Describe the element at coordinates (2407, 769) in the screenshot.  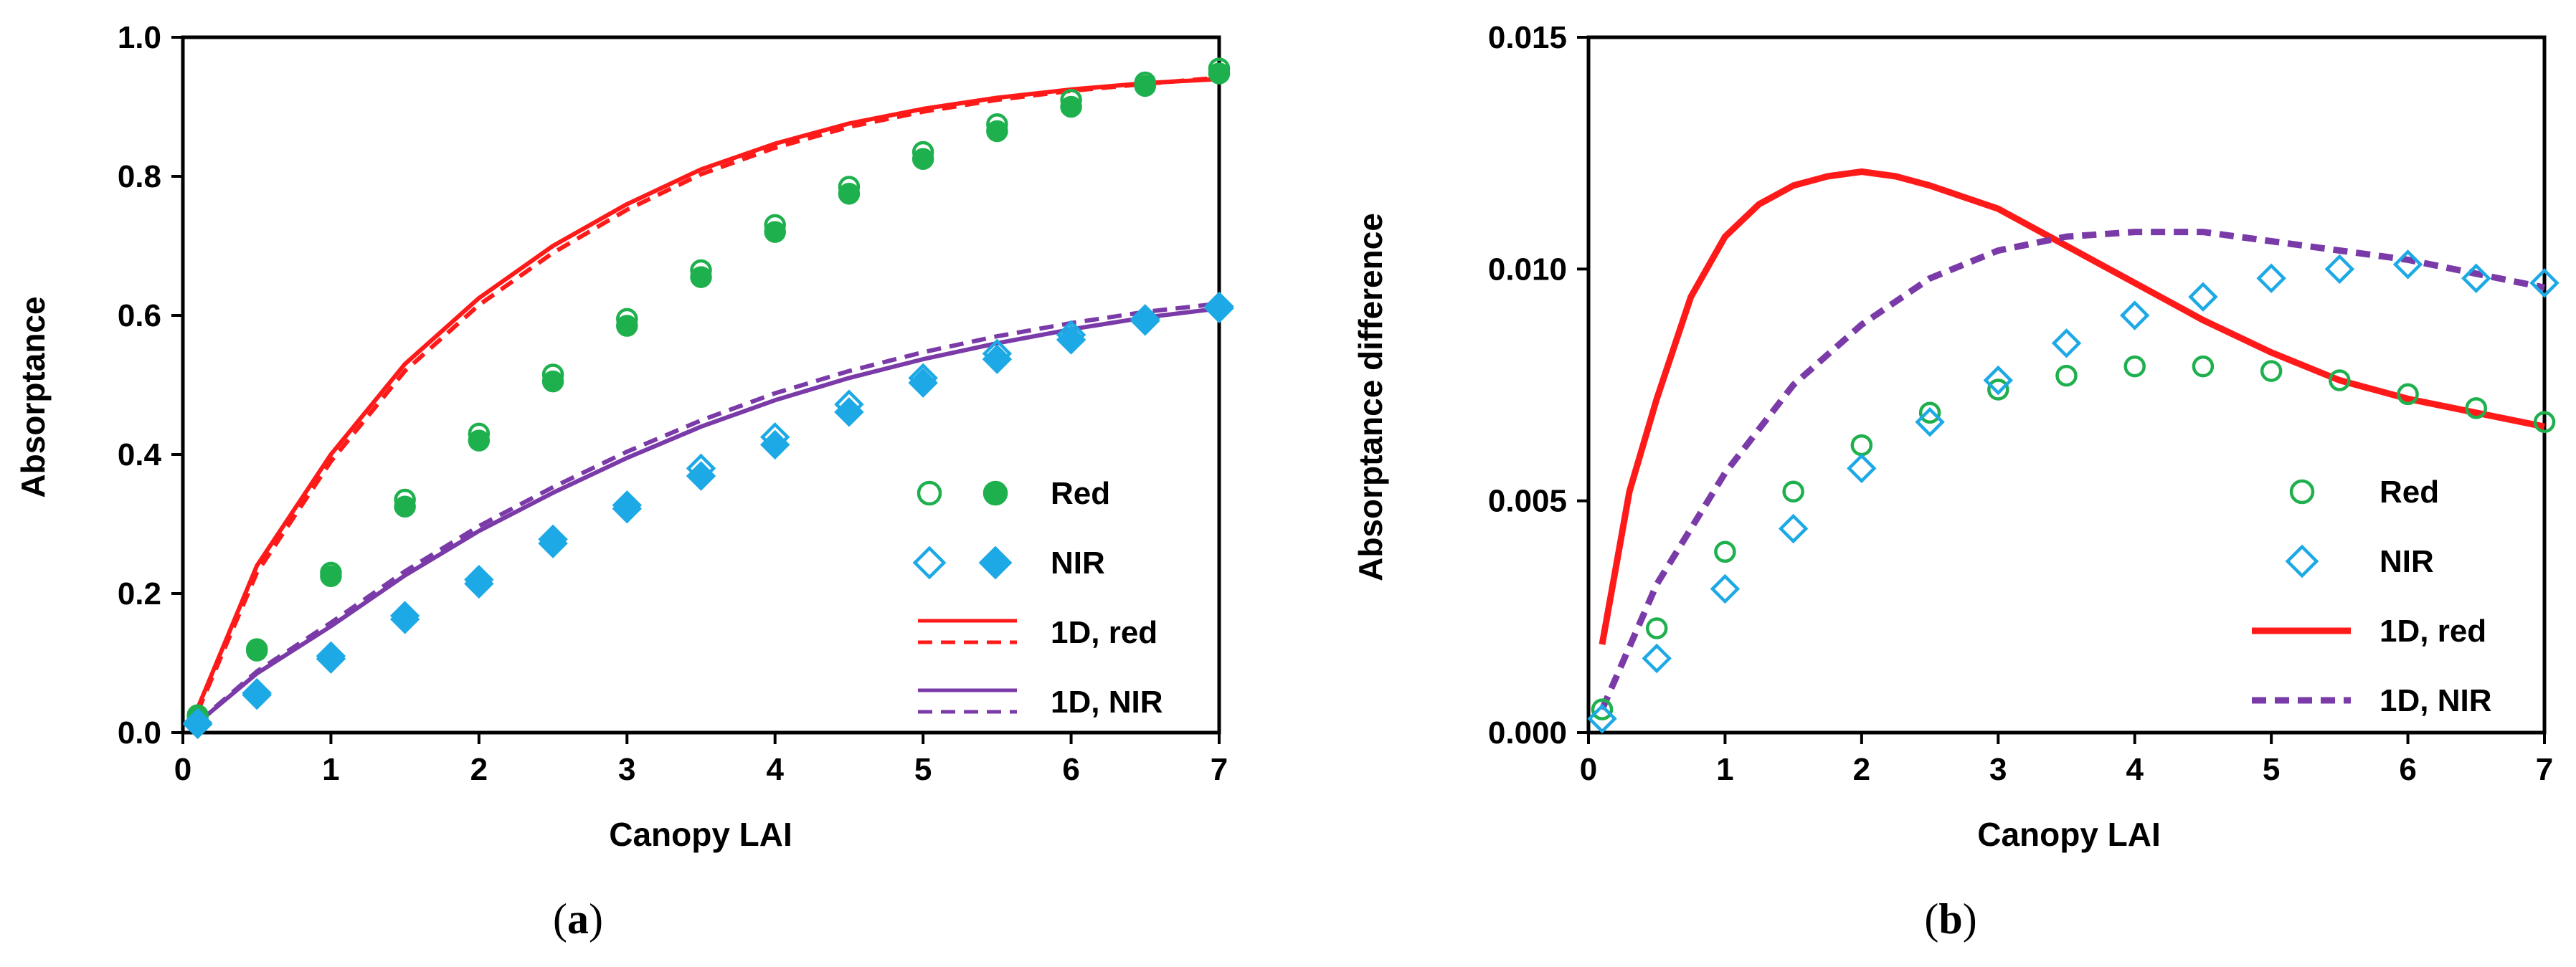
I see `panel-b-xtick-label: 6` at that location.